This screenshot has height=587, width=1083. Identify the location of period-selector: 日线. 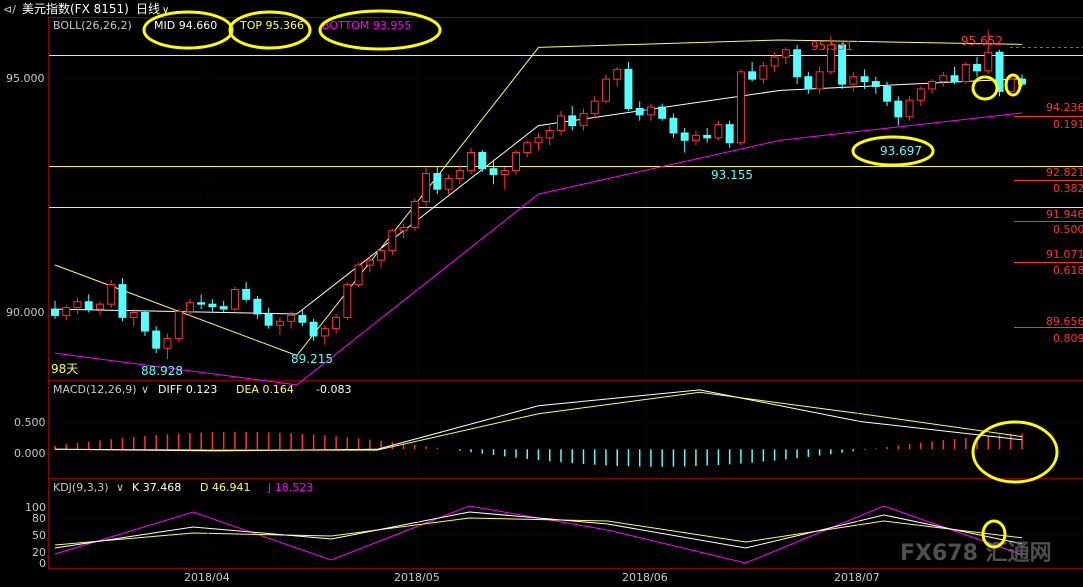
(148, 9).